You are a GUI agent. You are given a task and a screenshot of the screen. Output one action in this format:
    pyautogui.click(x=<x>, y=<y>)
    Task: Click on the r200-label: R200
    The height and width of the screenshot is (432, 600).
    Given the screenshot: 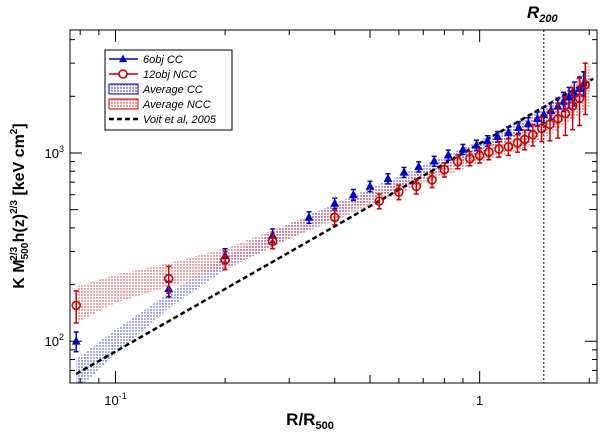 What is the action you would take?
    pyautogui.click(x=543, y=14)
    